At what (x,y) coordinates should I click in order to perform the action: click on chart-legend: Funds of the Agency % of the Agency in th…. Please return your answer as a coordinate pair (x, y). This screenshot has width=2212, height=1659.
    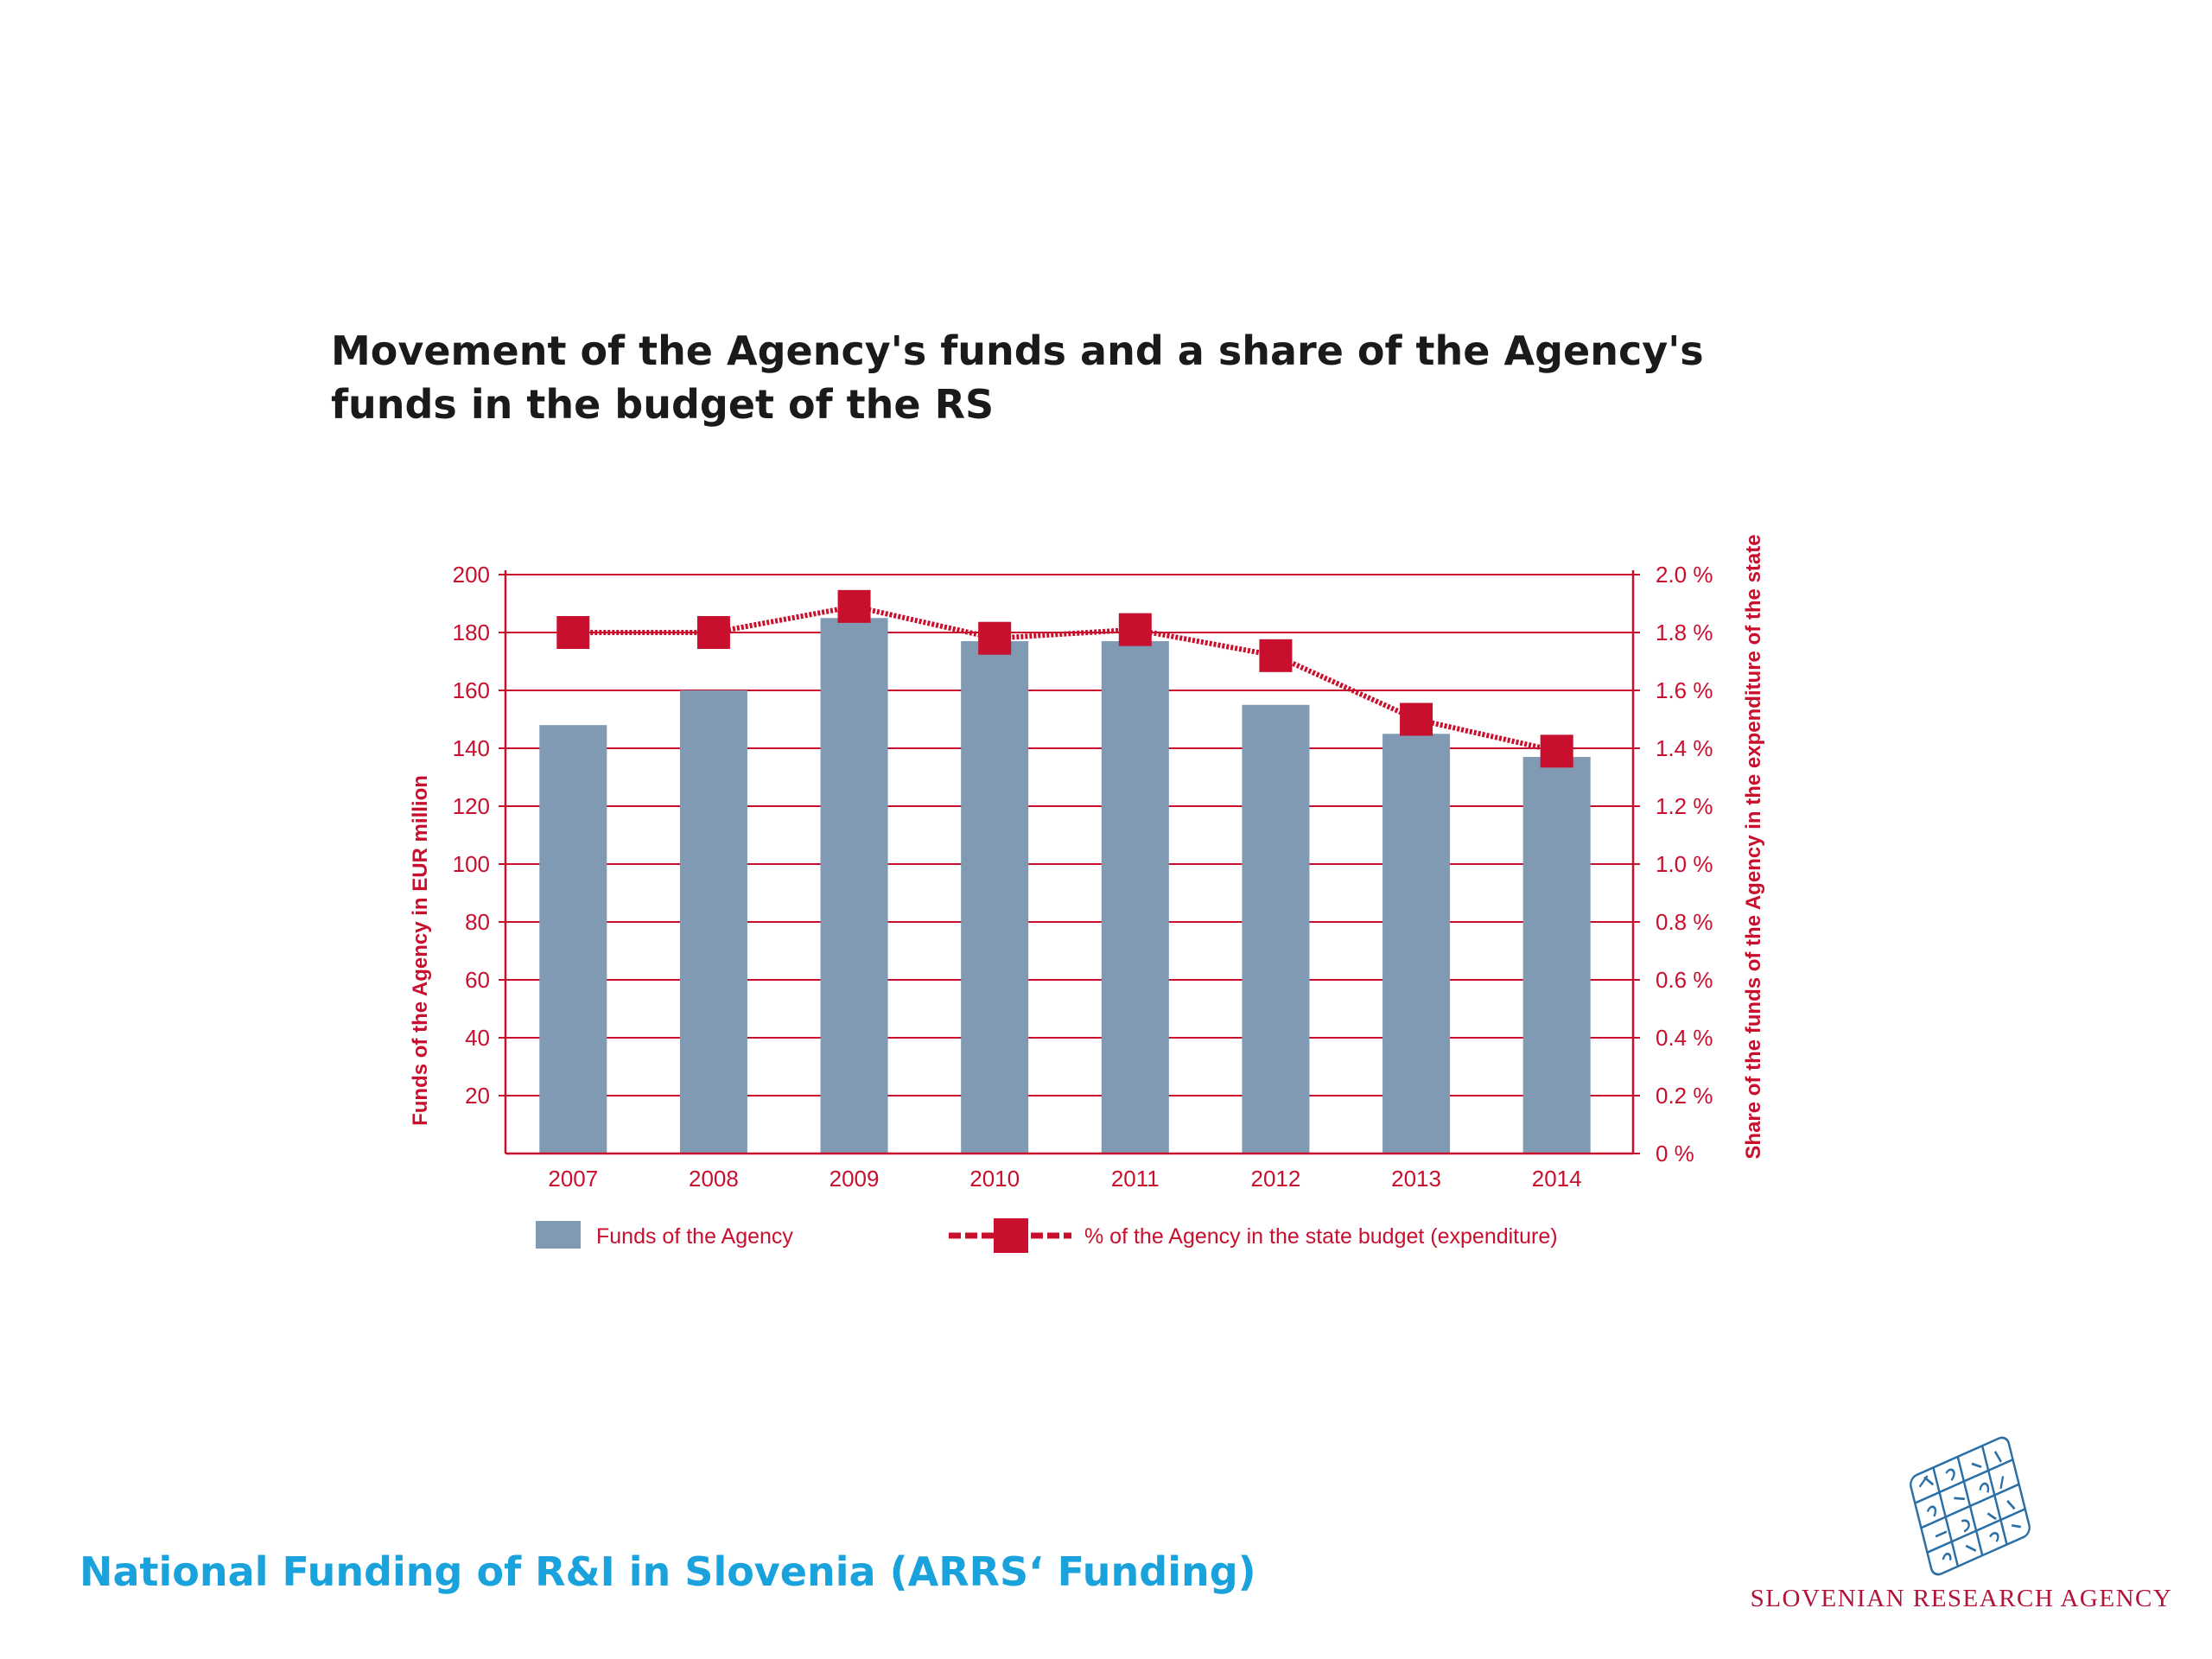
    Looking at the image, I should click on (1047, 1235).